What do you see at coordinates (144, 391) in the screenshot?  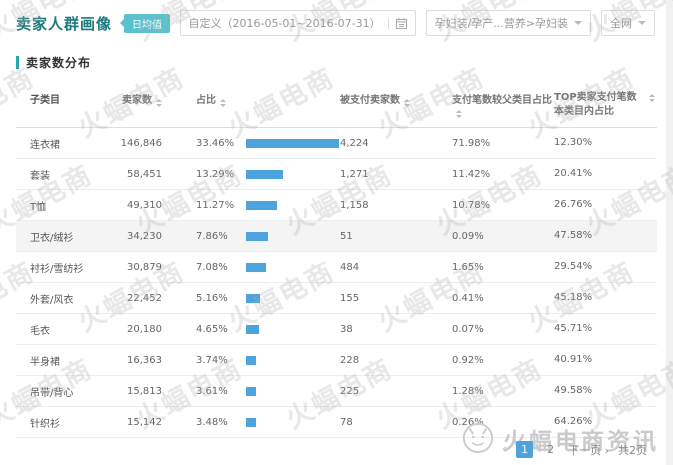 I see `sellers-cell: 15,813` at bounding box center [144, 391].